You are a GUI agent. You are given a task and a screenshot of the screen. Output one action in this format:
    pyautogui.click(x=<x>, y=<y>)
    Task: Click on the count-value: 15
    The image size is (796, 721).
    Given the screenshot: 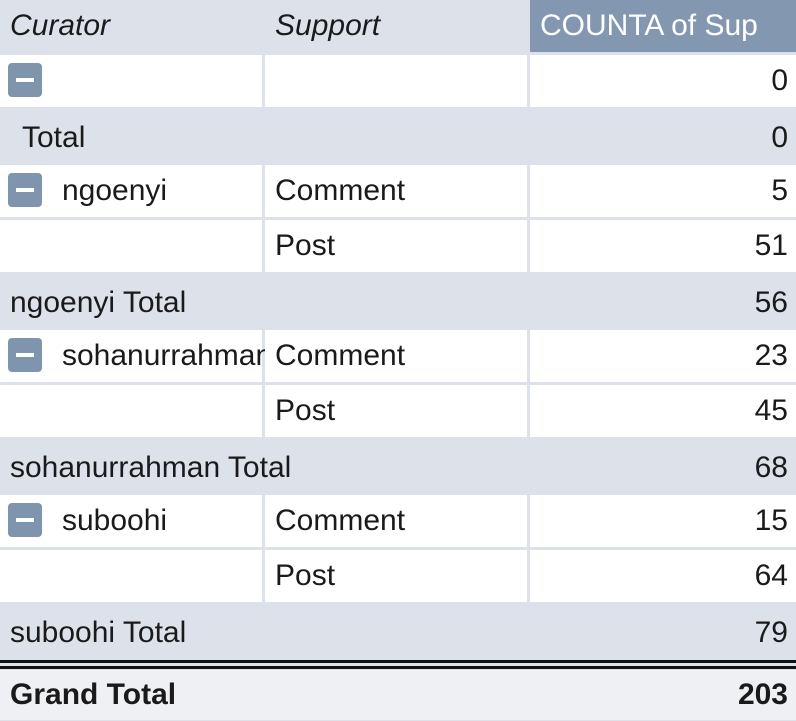 What is the action you would take?
    pyautogui.click(x=663, y=521)
    